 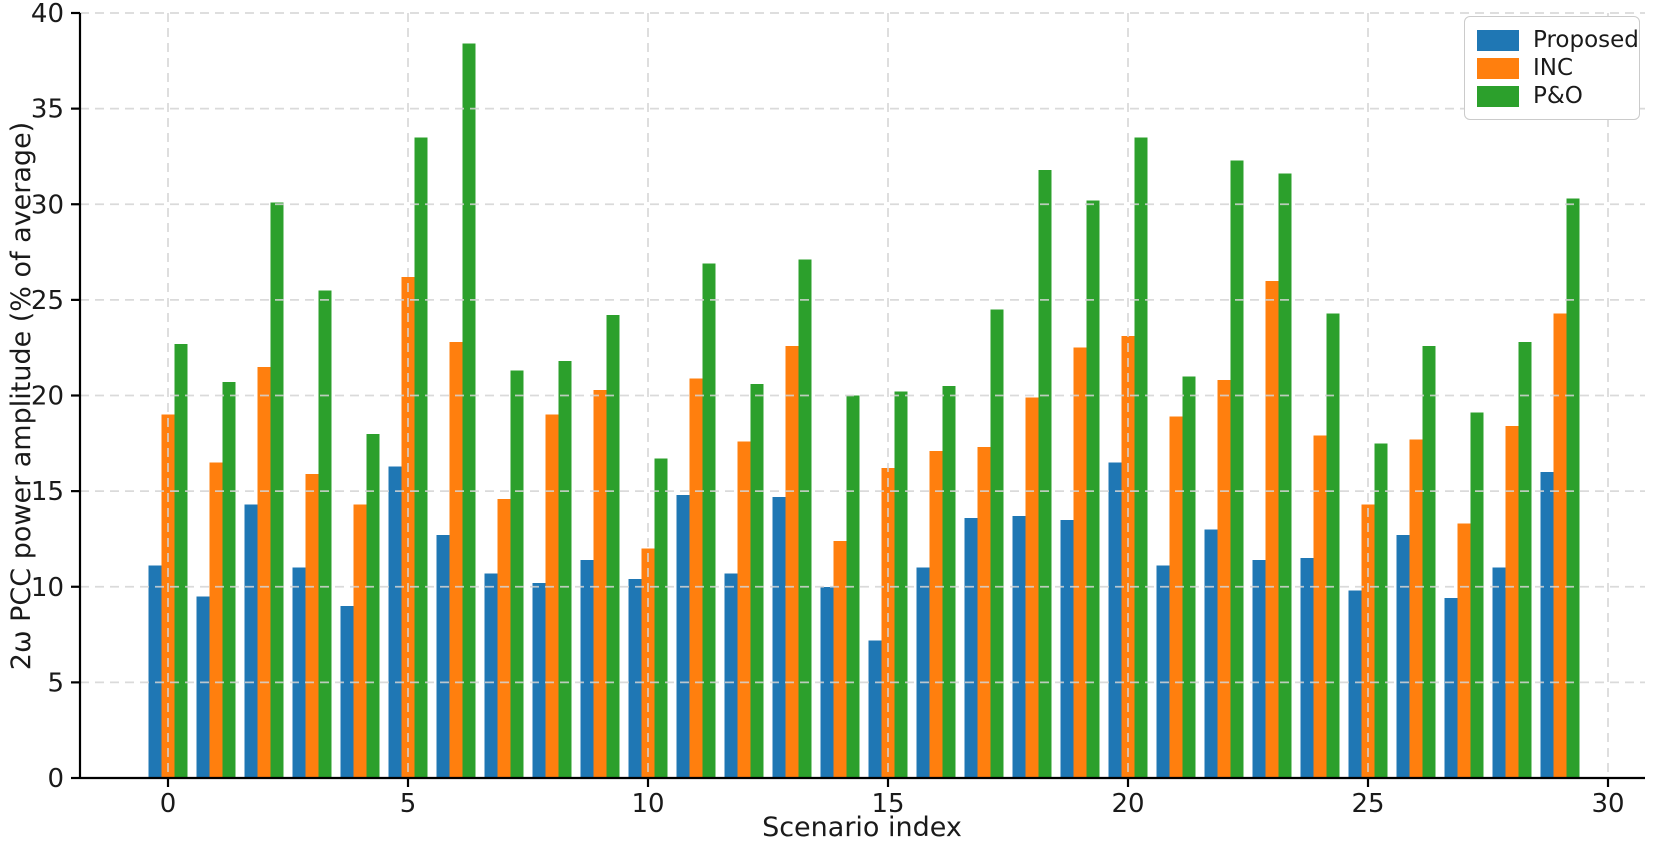 What do you see at coordinates (862, 827) in the screenshot?
I see `x-axis-label: Scenario index` at bounding box center [862, 827].